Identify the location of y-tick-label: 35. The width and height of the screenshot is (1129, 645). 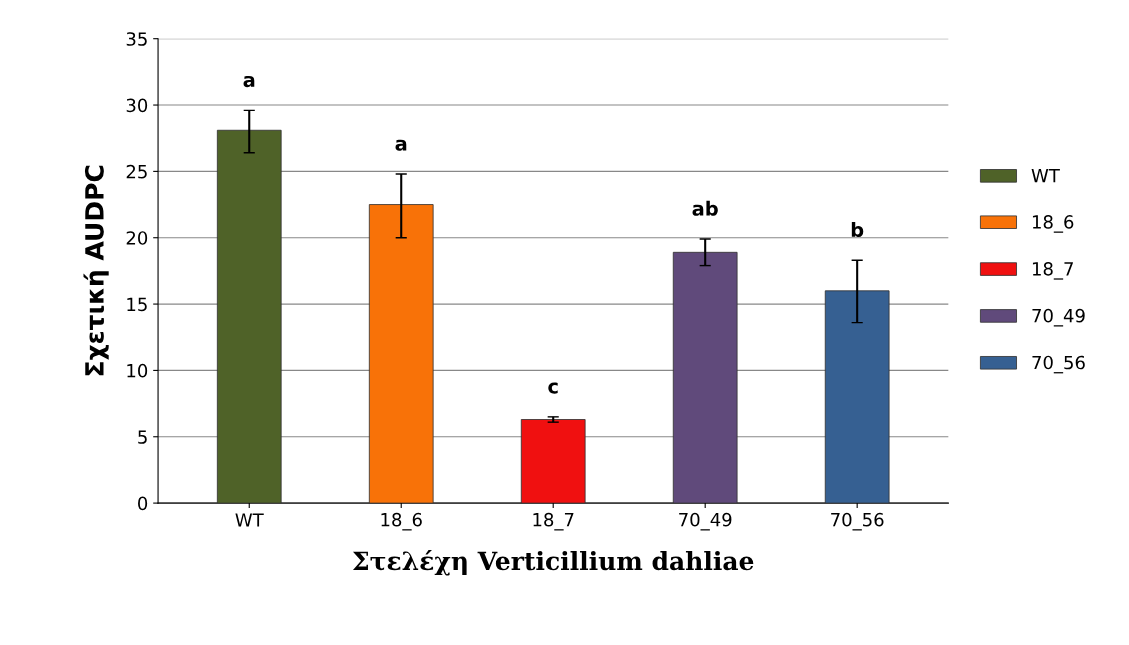
(136, 39).